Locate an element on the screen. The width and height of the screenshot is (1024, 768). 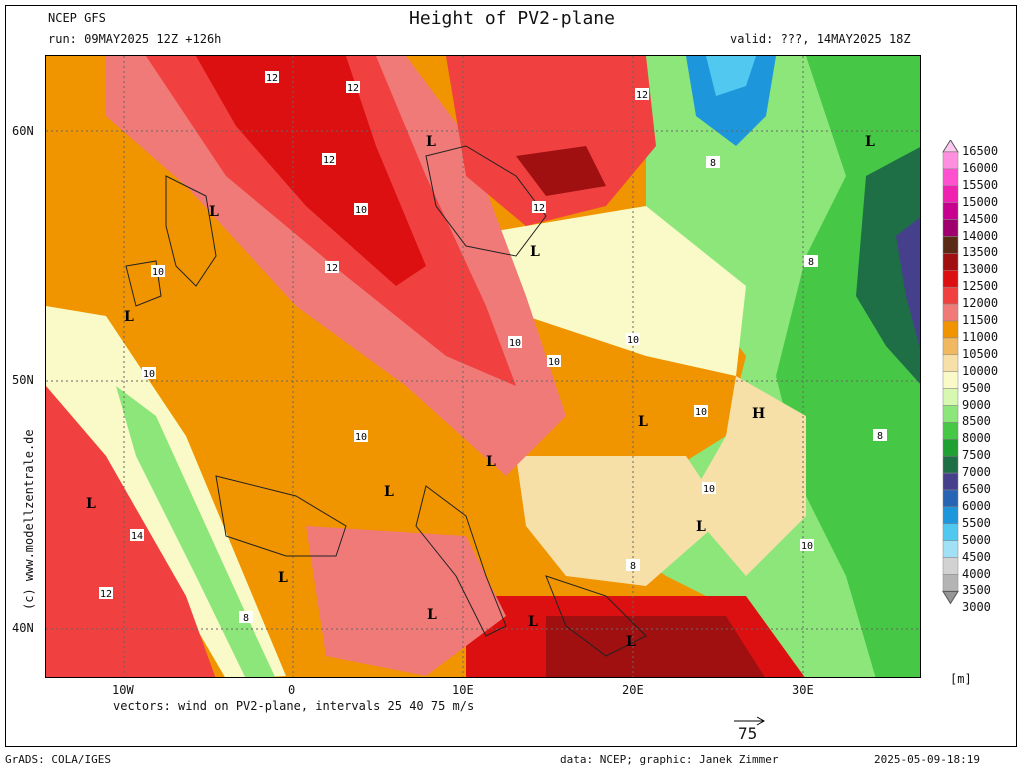
legend-level-label: 11500 is located at coordinates (980, 320).